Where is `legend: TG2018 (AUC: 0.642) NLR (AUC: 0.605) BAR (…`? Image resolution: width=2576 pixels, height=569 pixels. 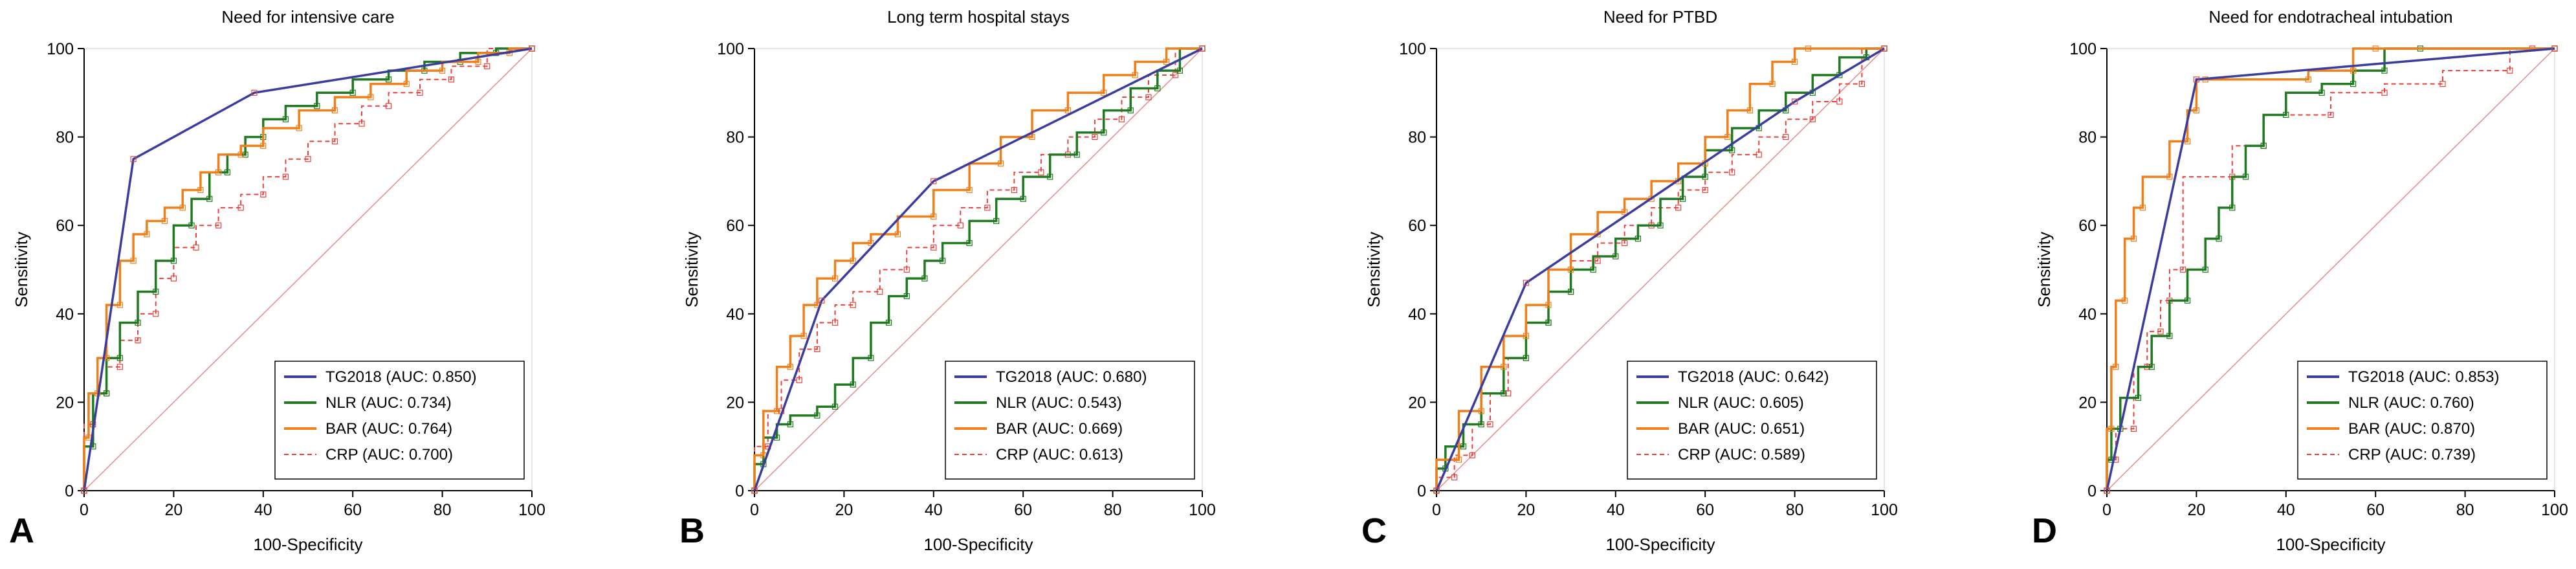 legend: TG2018 (AUC: 0.642) NLR (AUC: 0.605) BAR (… is located at coordinates (1752, 420).